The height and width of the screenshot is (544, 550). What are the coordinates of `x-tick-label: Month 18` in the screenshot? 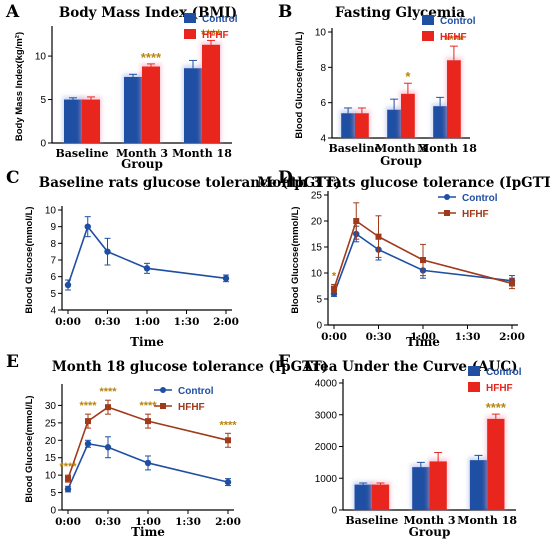 It's located at (487, 520).